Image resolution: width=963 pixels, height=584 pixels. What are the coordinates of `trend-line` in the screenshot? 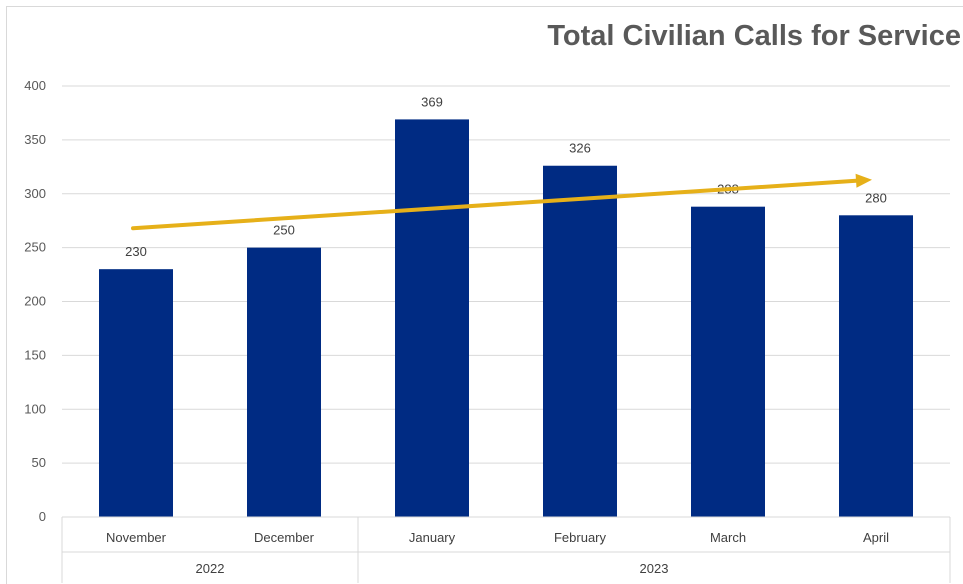 It's located at (495, 204).